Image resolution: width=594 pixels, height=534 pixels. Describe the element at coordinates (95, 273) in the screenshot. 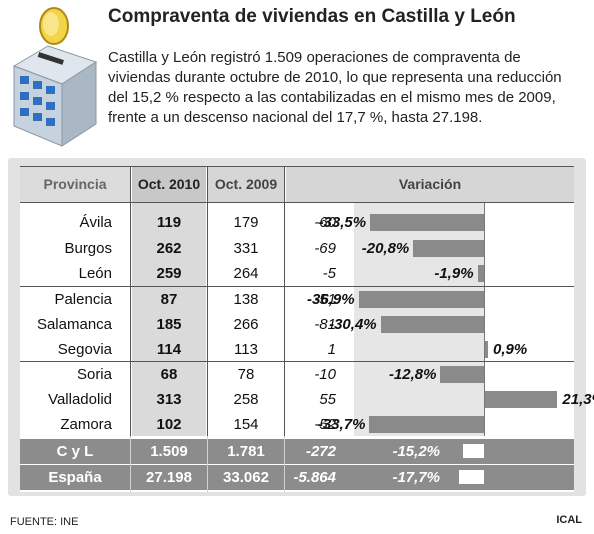

I see `province-name: León` at that location.